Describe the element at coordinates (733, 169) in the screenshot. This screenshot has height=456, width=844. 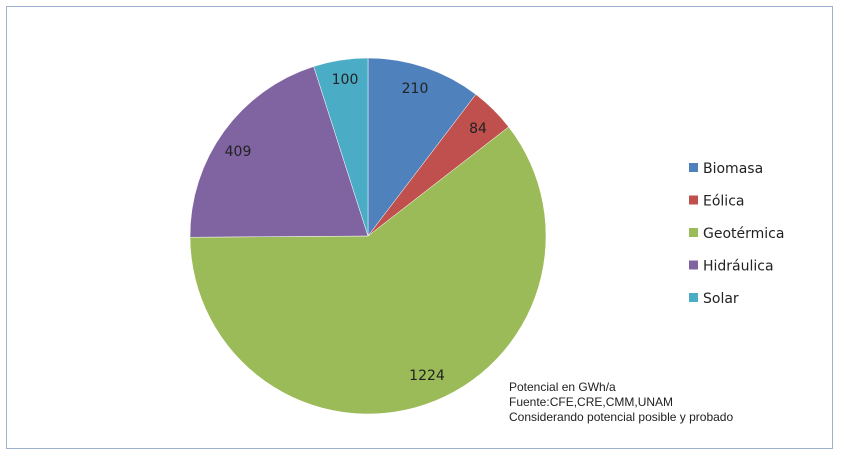
I see `legend-label-biomasa: Biomasa` at that location.